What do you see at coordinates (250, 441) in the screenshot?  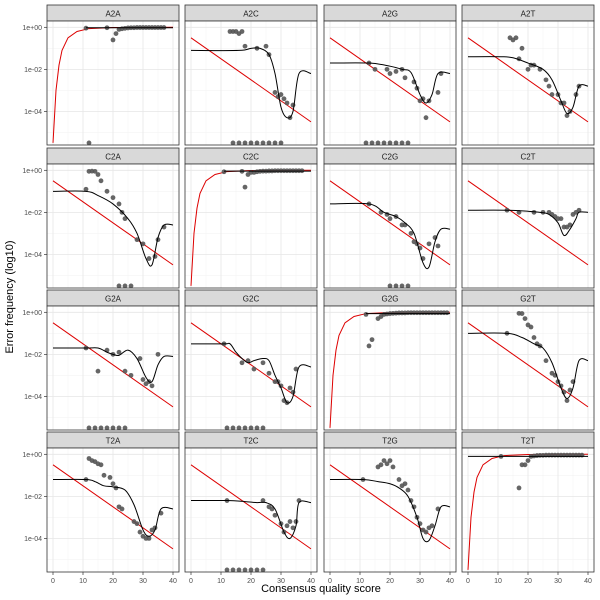 I see `strip-label: T2C` at bounding box center [250, 441].